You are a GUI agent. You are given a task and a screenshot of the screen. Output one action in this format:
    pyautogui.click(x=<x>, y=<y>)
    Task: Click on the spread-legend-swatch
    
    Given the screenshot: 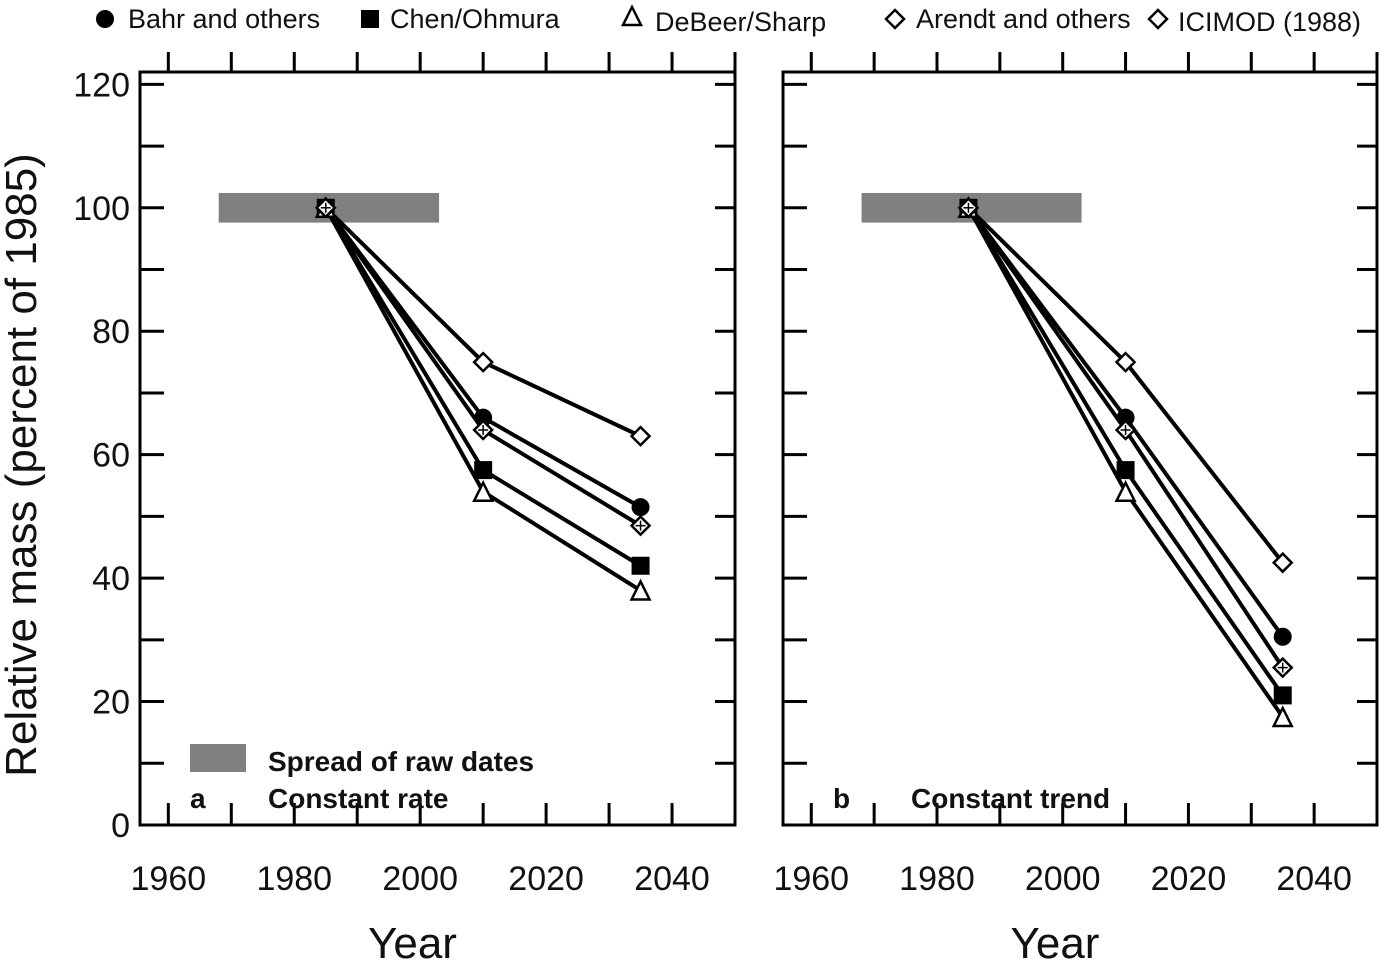 What is the action you would take?
    pyautogui.click(x=218, y=758)
    